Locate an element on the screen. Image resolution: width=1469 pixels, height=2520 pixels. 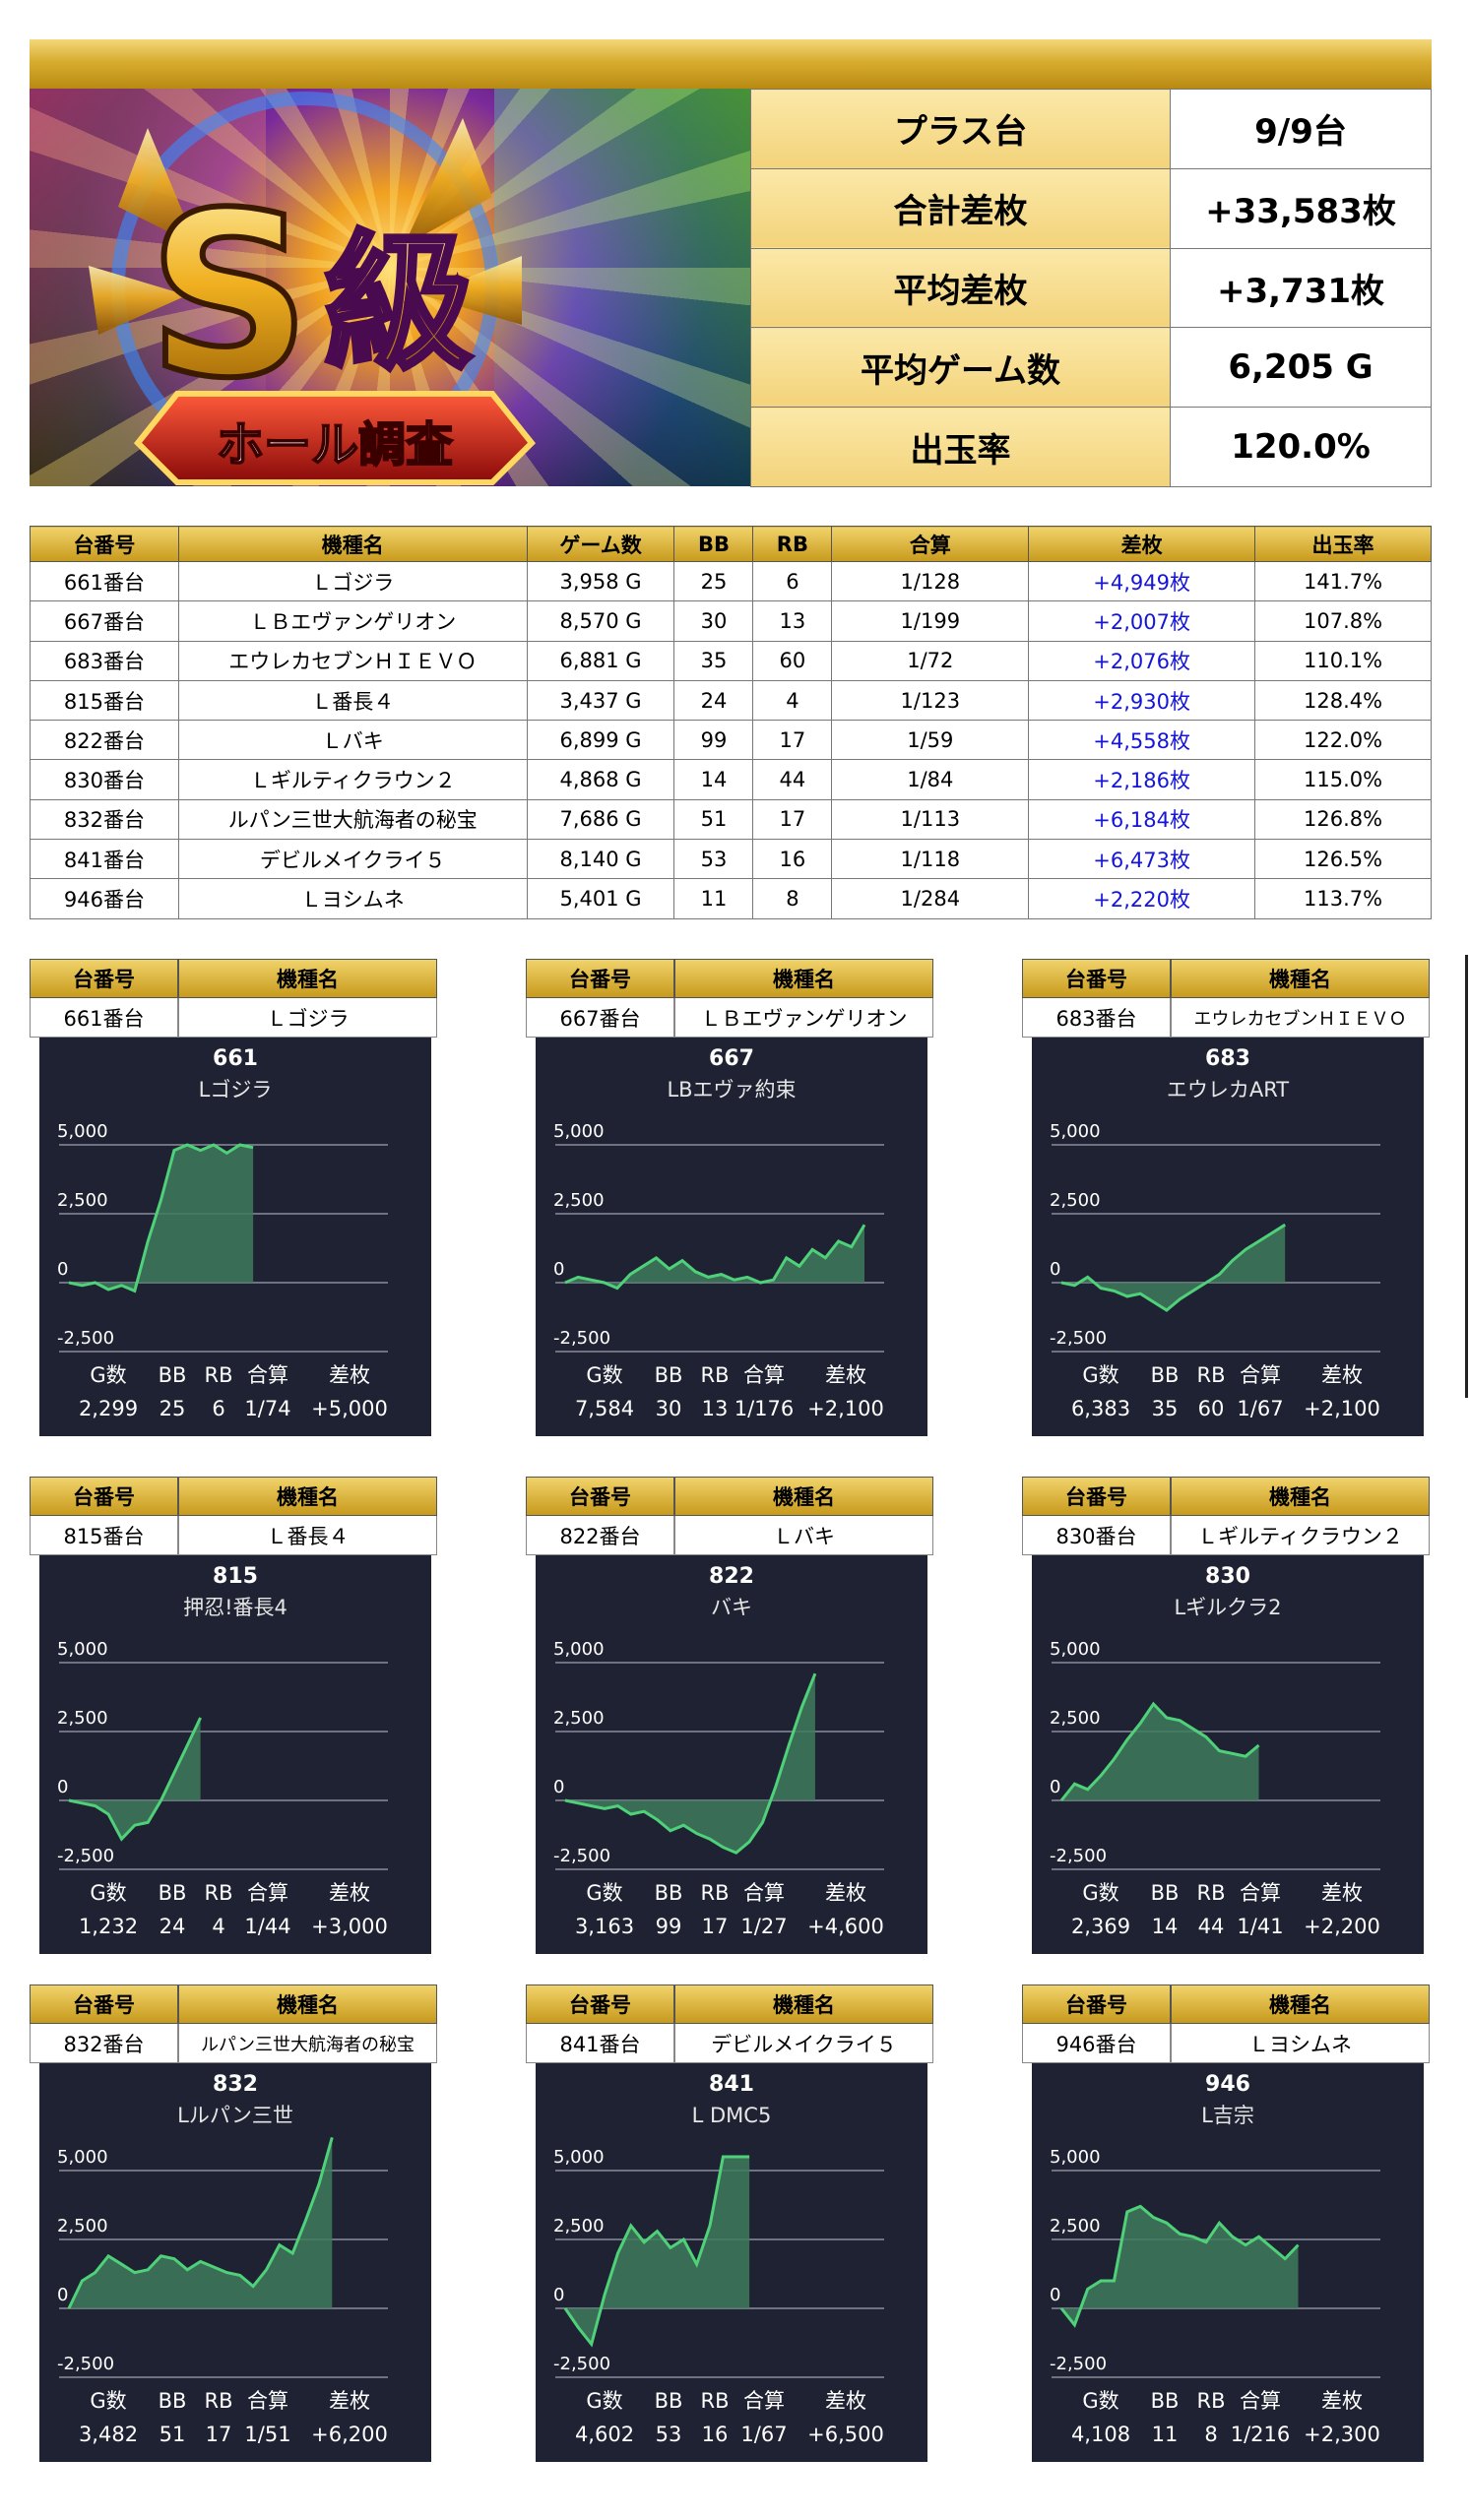
table-cell: 4,868 G is located at coordinates (600, 779).